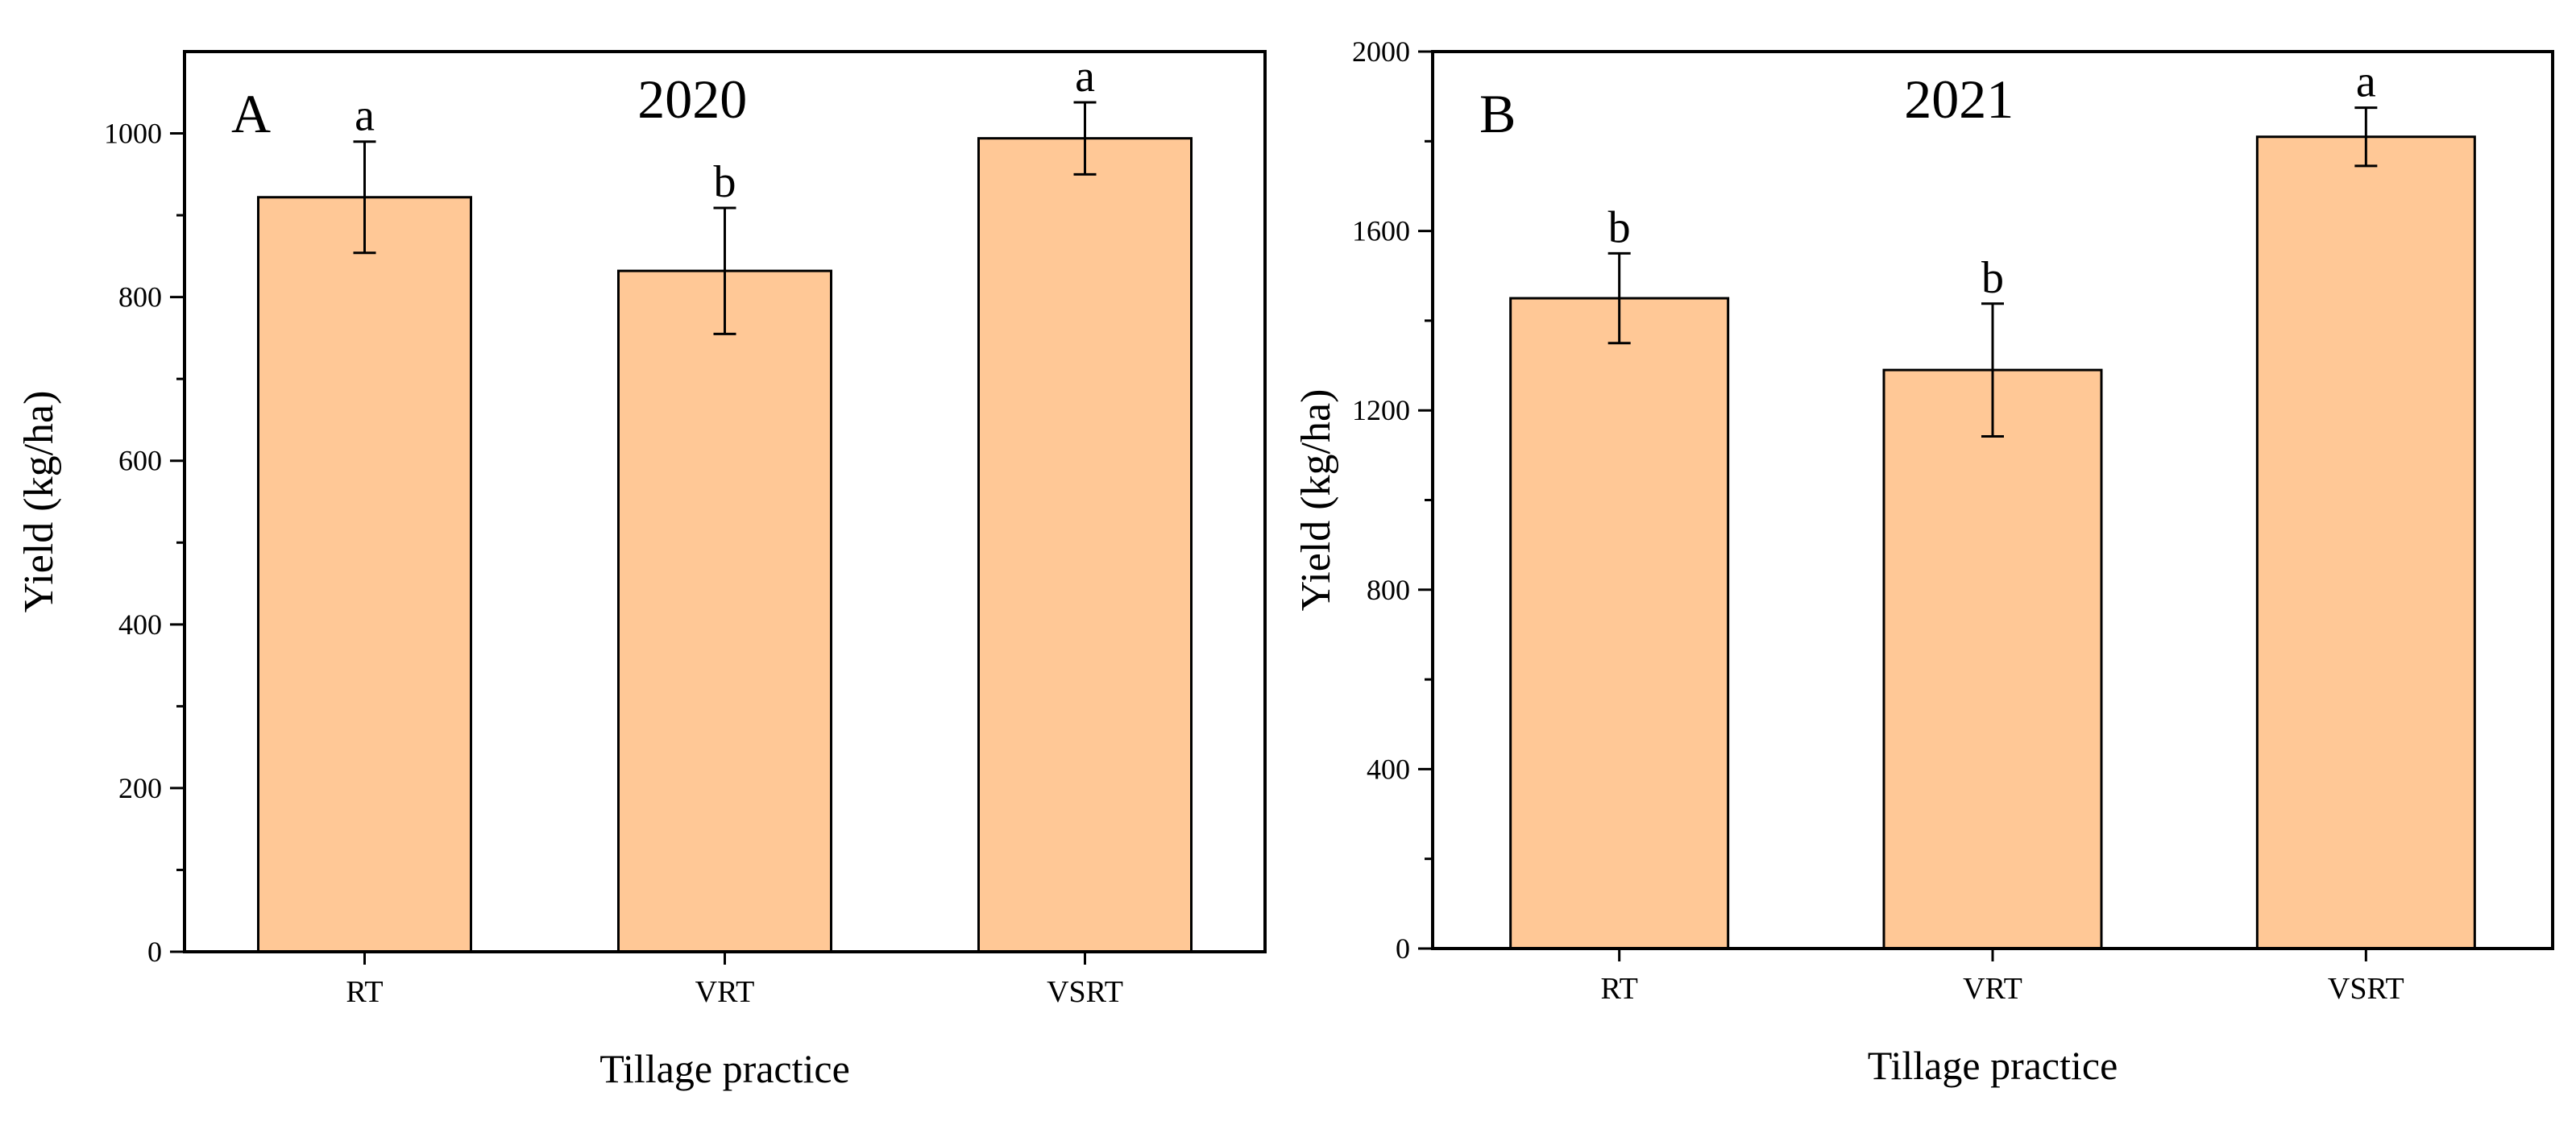  What do you see at coordinates (1381, 51) in the screenshot?
I see `y-tick-label: 2000` at bounding box center [1381, 51].